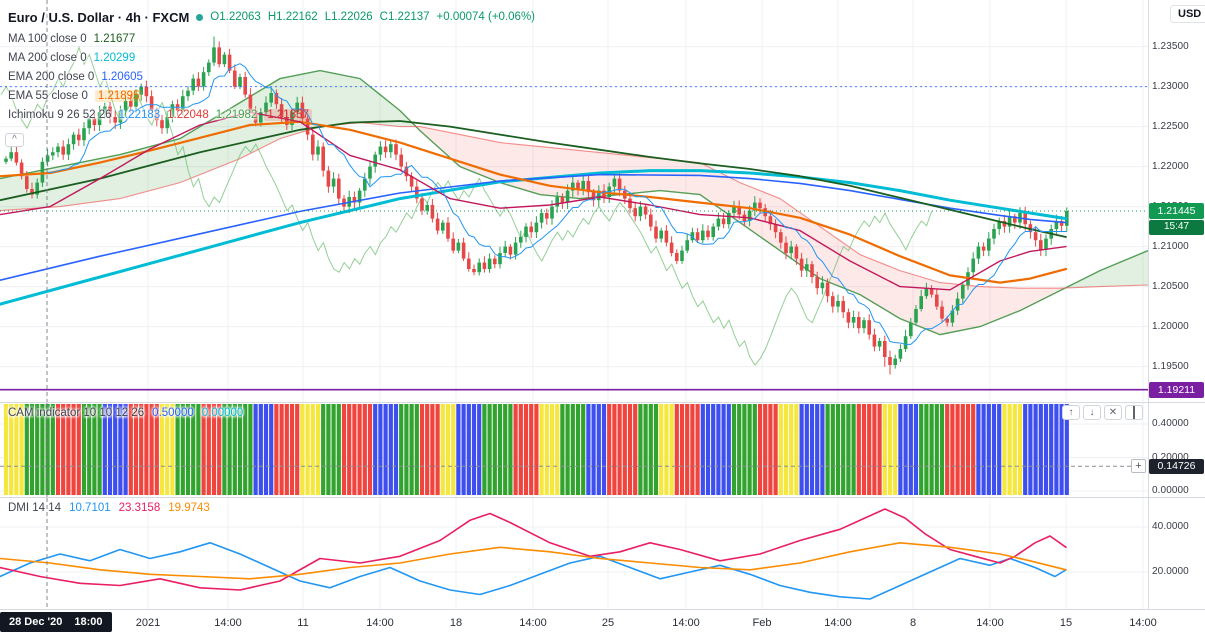  I want to click on ohlc-close: C1.22137, so click(404, 17).